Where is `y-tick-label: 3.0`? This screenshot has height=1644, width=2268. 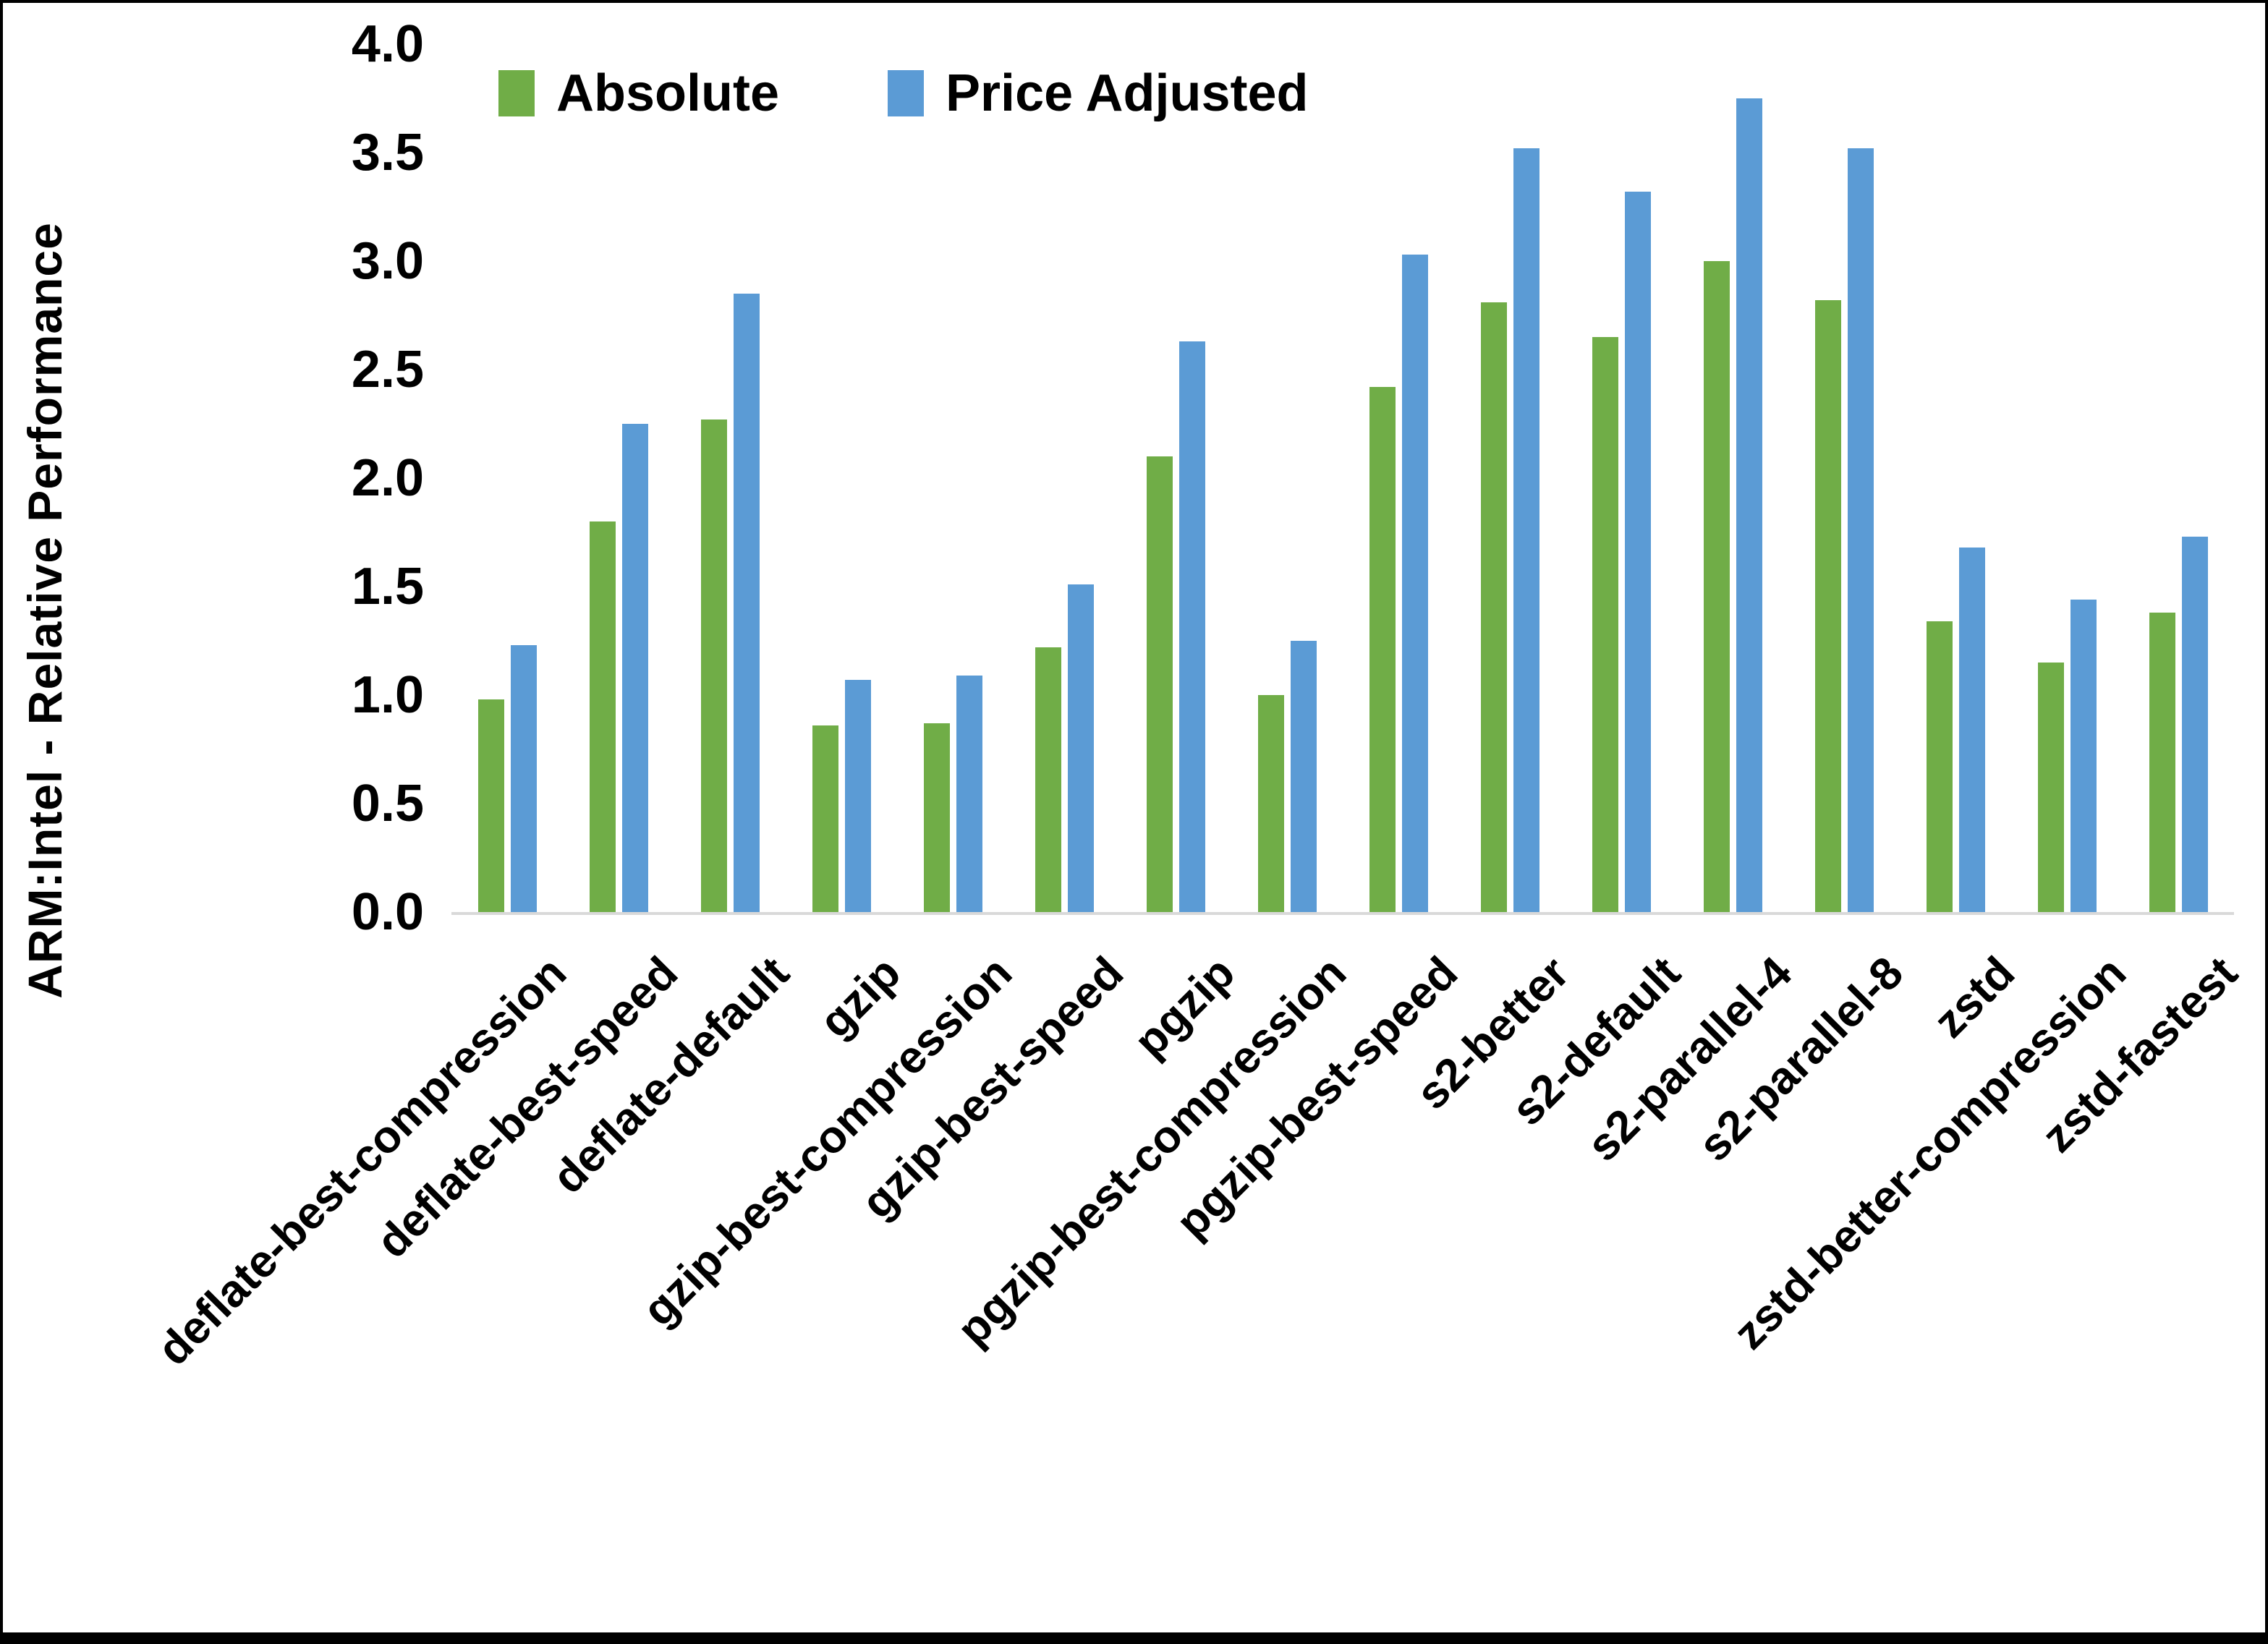
y-tick-label: 3.0 is located at coordinates (387, 261).